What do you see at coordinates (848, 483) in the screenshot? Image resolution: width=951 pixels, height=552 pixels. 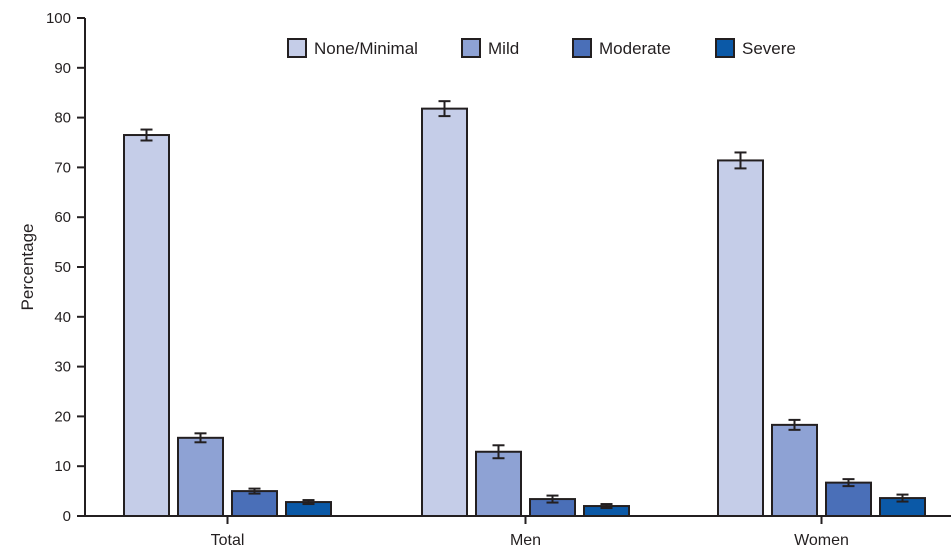 I see `error-bar-women-moderate` at bounding box center [848, 483].